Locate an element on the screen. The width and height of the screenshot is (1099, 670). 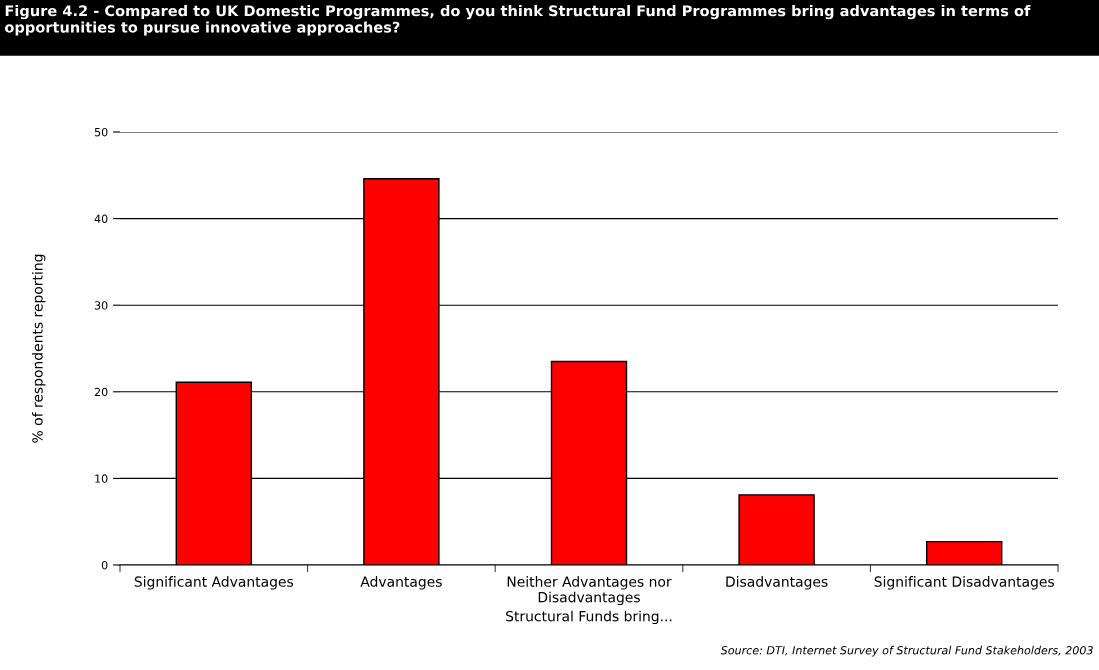
chart-title: Figure 4.2 - Compared to UK Domestic Programmes, do you think Structural Fund Programmes bring advantages in terms of opportunities to pursue innovative approaches? is located at coordinates (518, 20).